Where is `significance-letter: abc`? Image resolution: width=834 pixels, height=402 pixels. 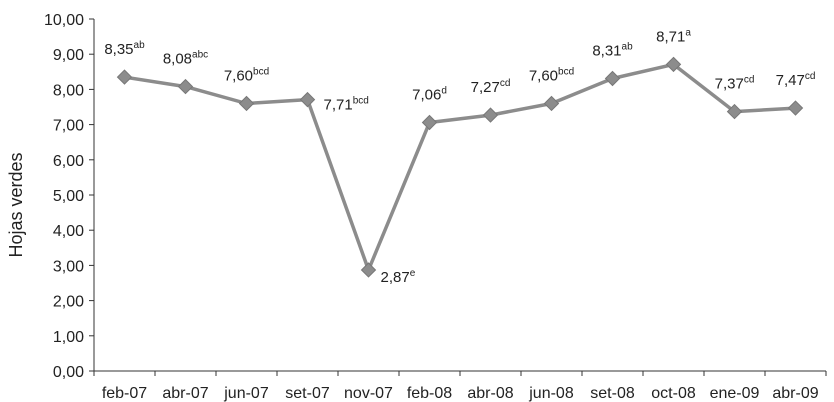 significance-letter: abc is located at coordinates (200, 55).